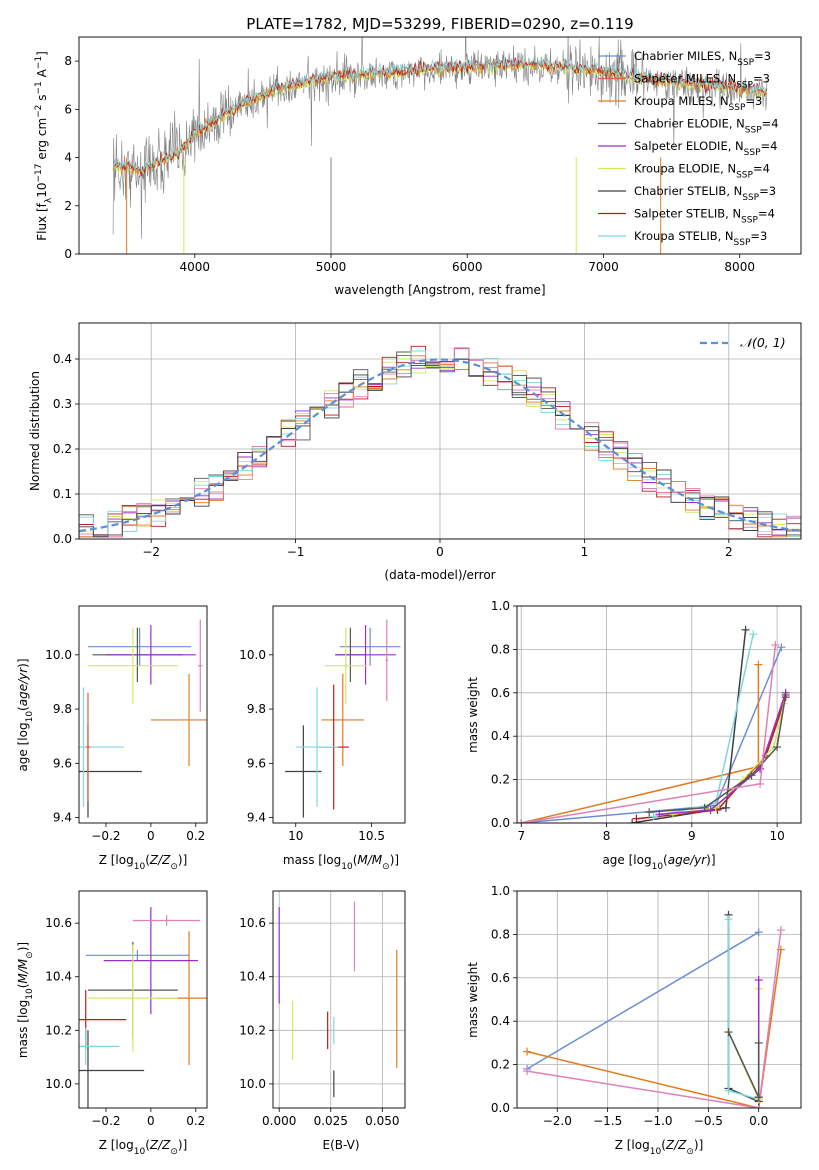  Describe the element at coordinates (761, 169) in the screenshot. I see `label-part: =4` at that location.